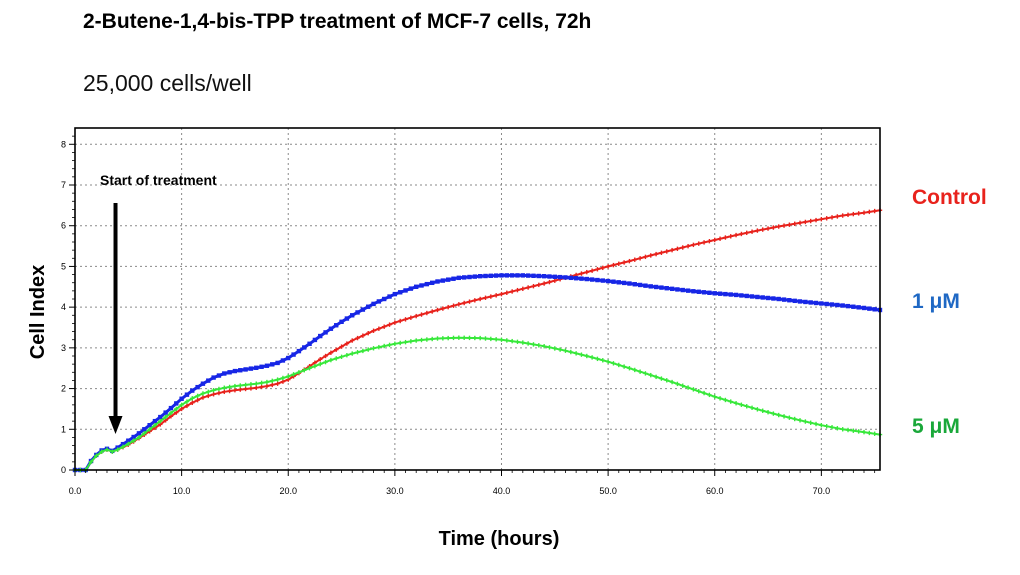  I want to click on legend-control: Control, so click(949, 197).